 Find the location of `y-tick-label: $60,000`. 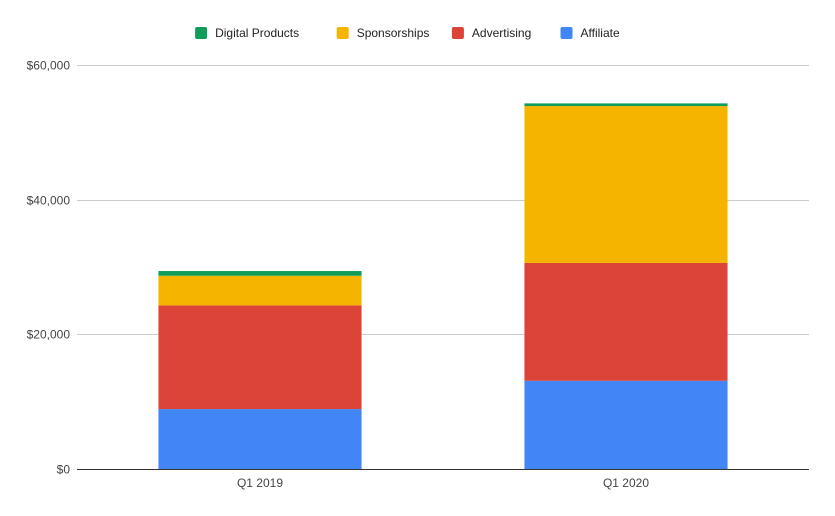

y-tick-label: $60,000 is located at coordinates (49, 66).